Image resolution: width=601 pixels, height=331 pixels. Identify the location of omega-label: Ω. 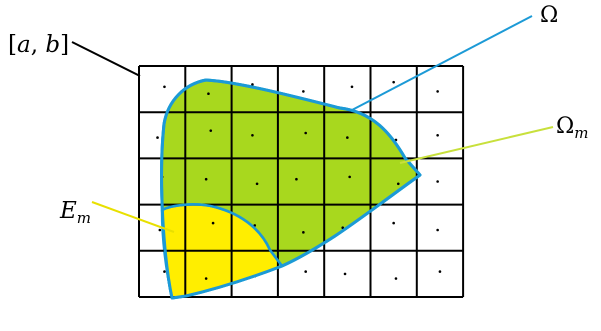
(549, 15).